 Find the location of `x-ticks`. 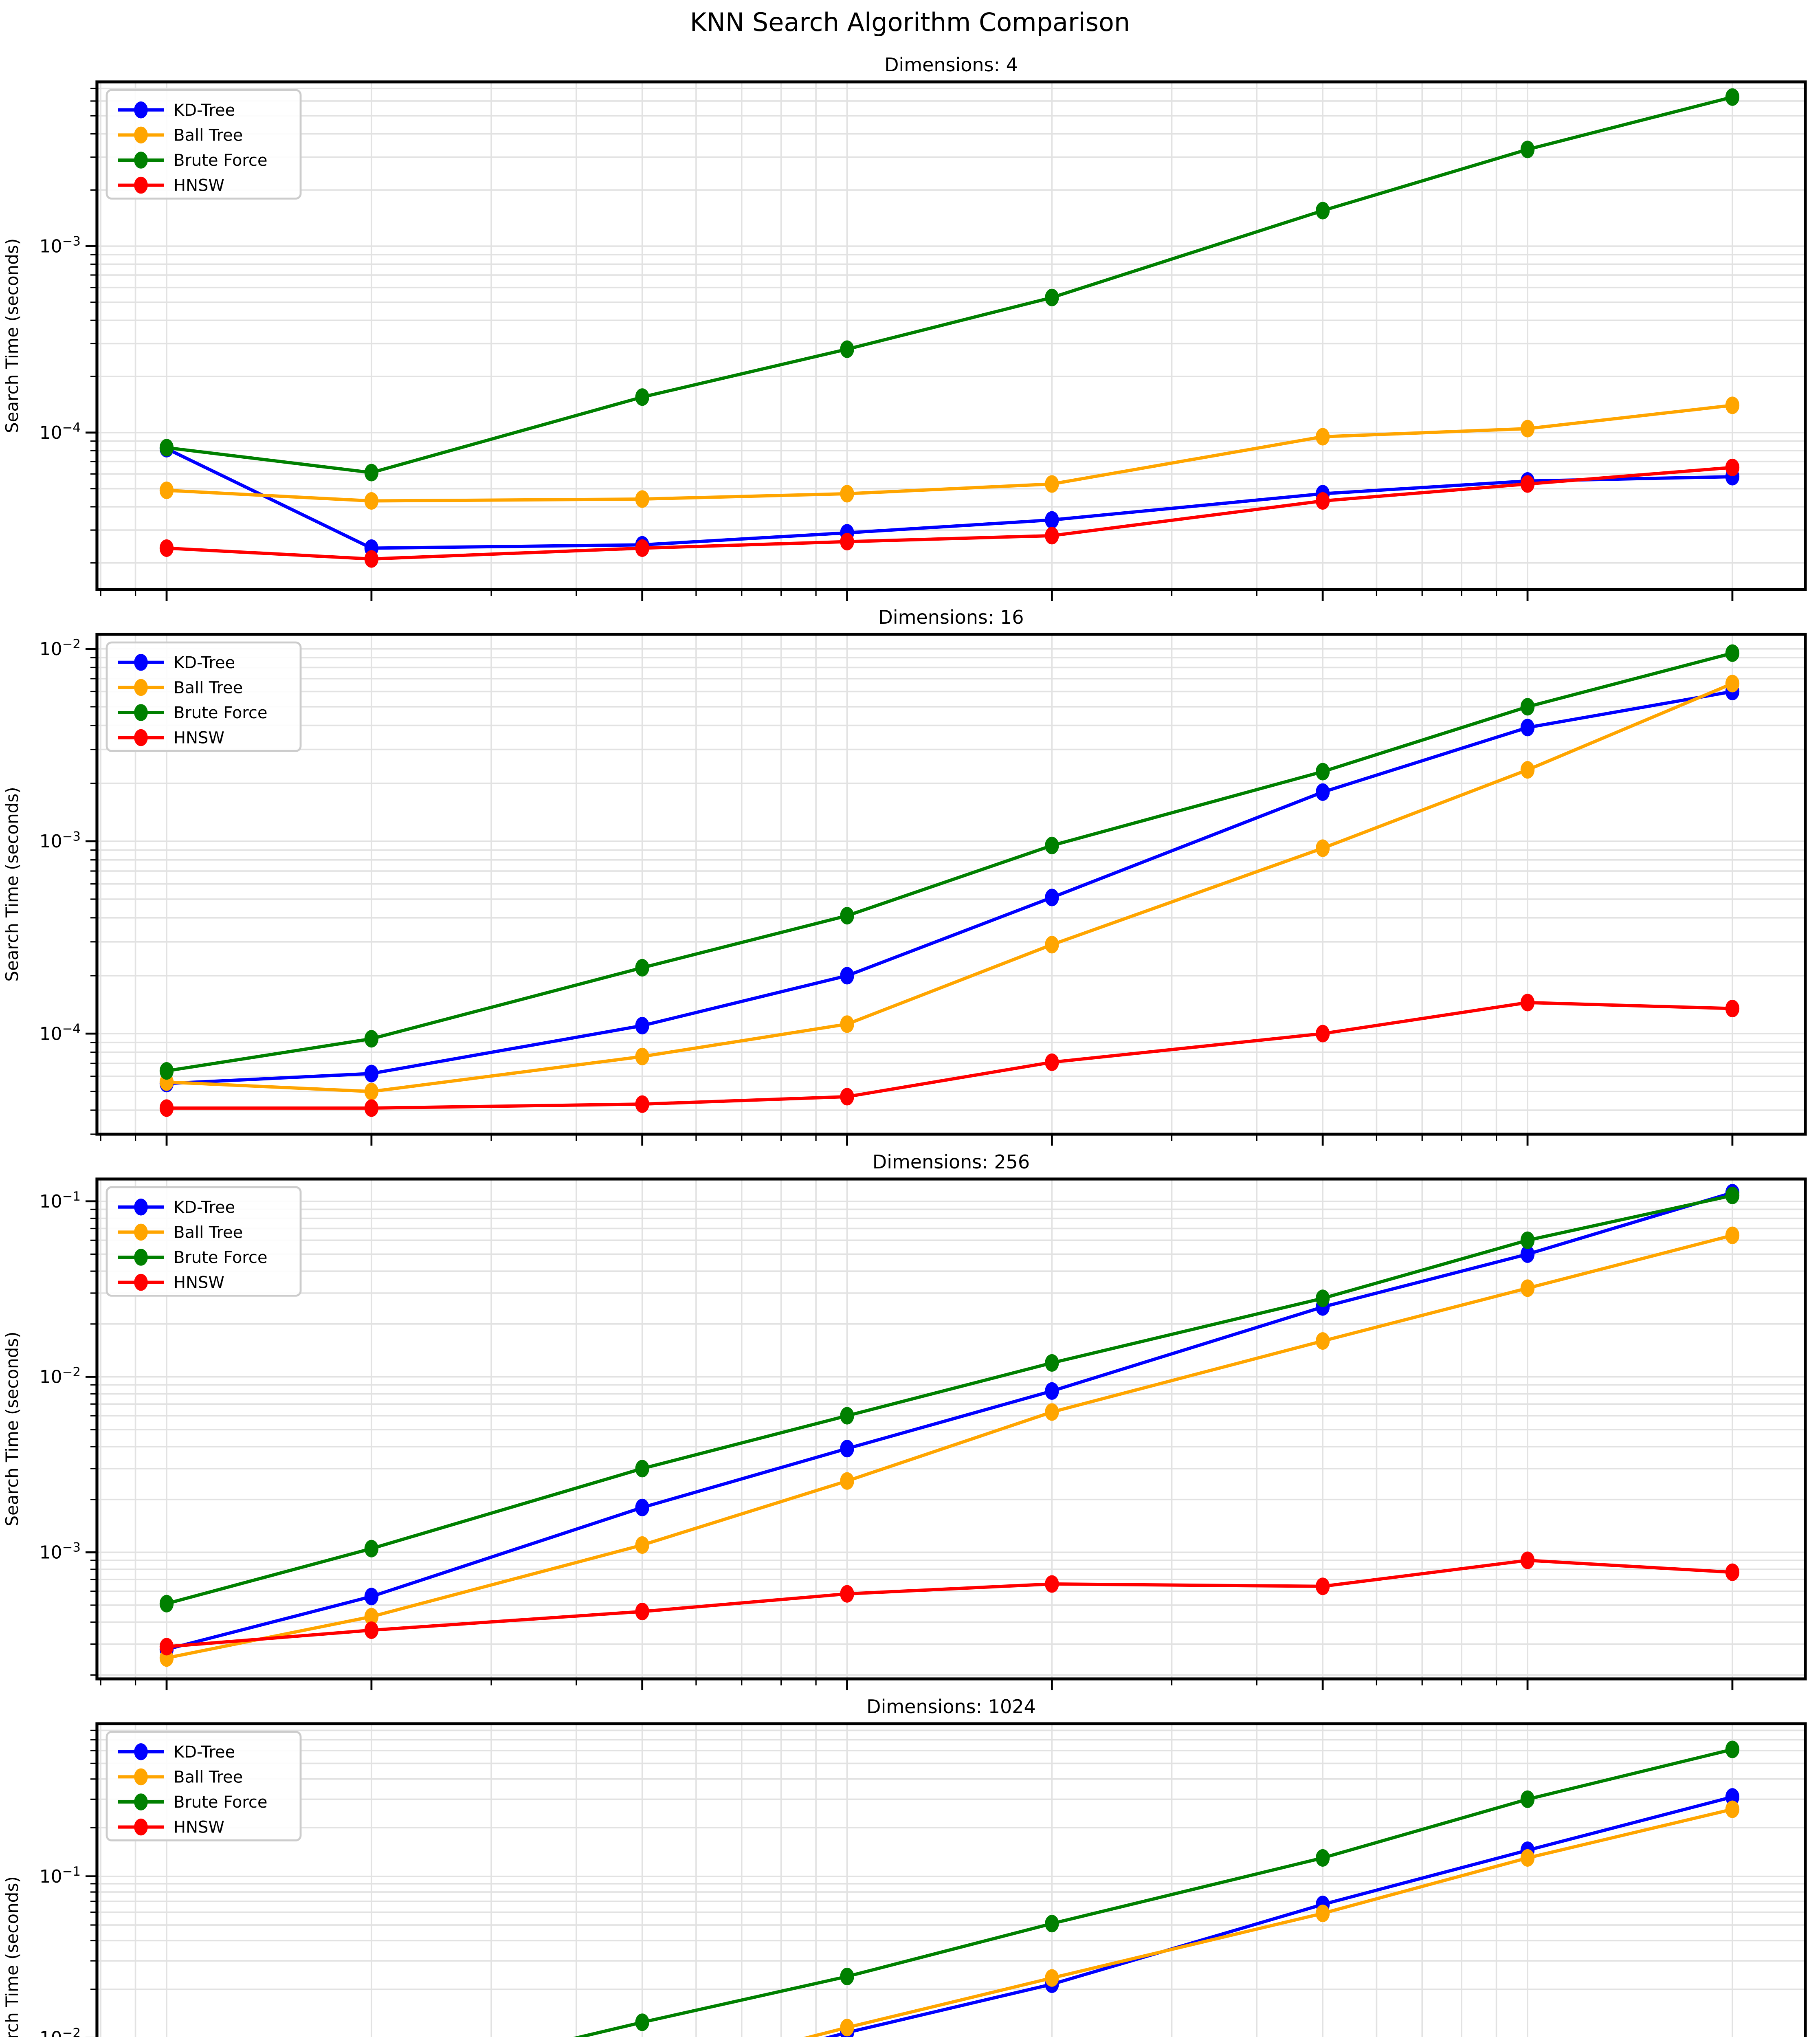

x-ticks is located at coordinates (917, 595).